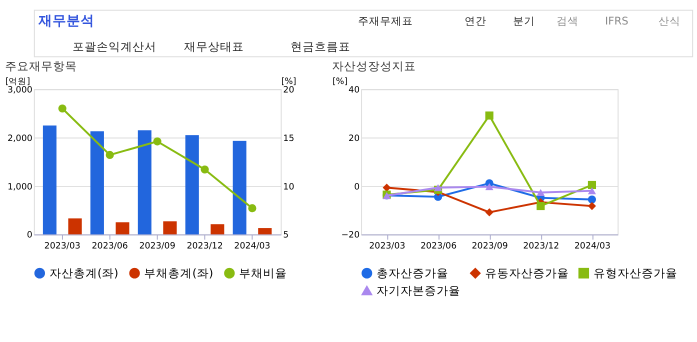 This screenshot has height=342, width=697. What do you see at coordinates (669, 21) in the screenshot?
I see `text: 산식` at bounding box center [669, 21].